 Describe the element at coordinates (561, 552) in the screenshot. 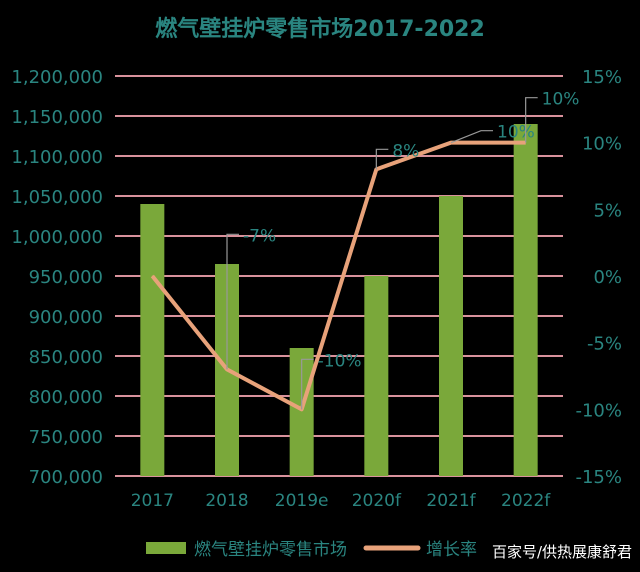

I see `watermark: 百家号/供热展康舒君` at that location.